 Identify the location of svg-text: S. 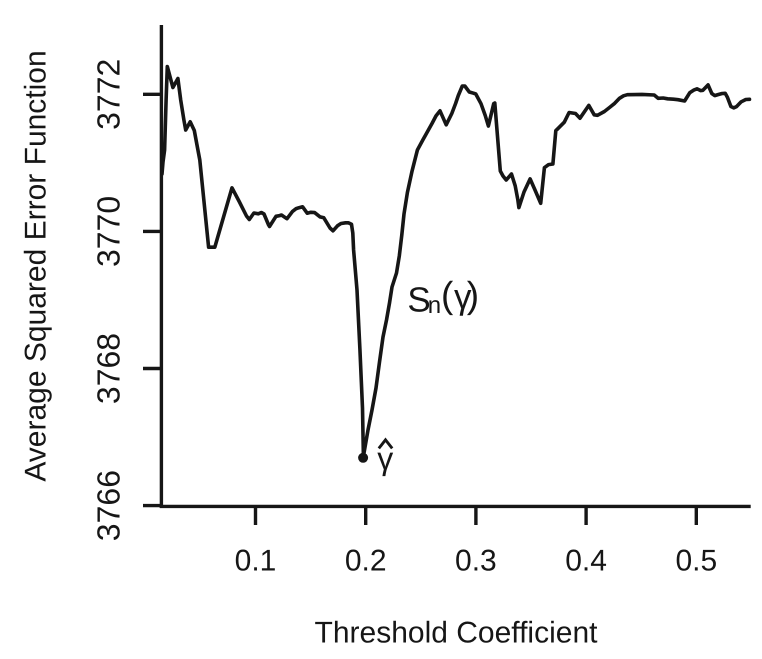
(418, 300).